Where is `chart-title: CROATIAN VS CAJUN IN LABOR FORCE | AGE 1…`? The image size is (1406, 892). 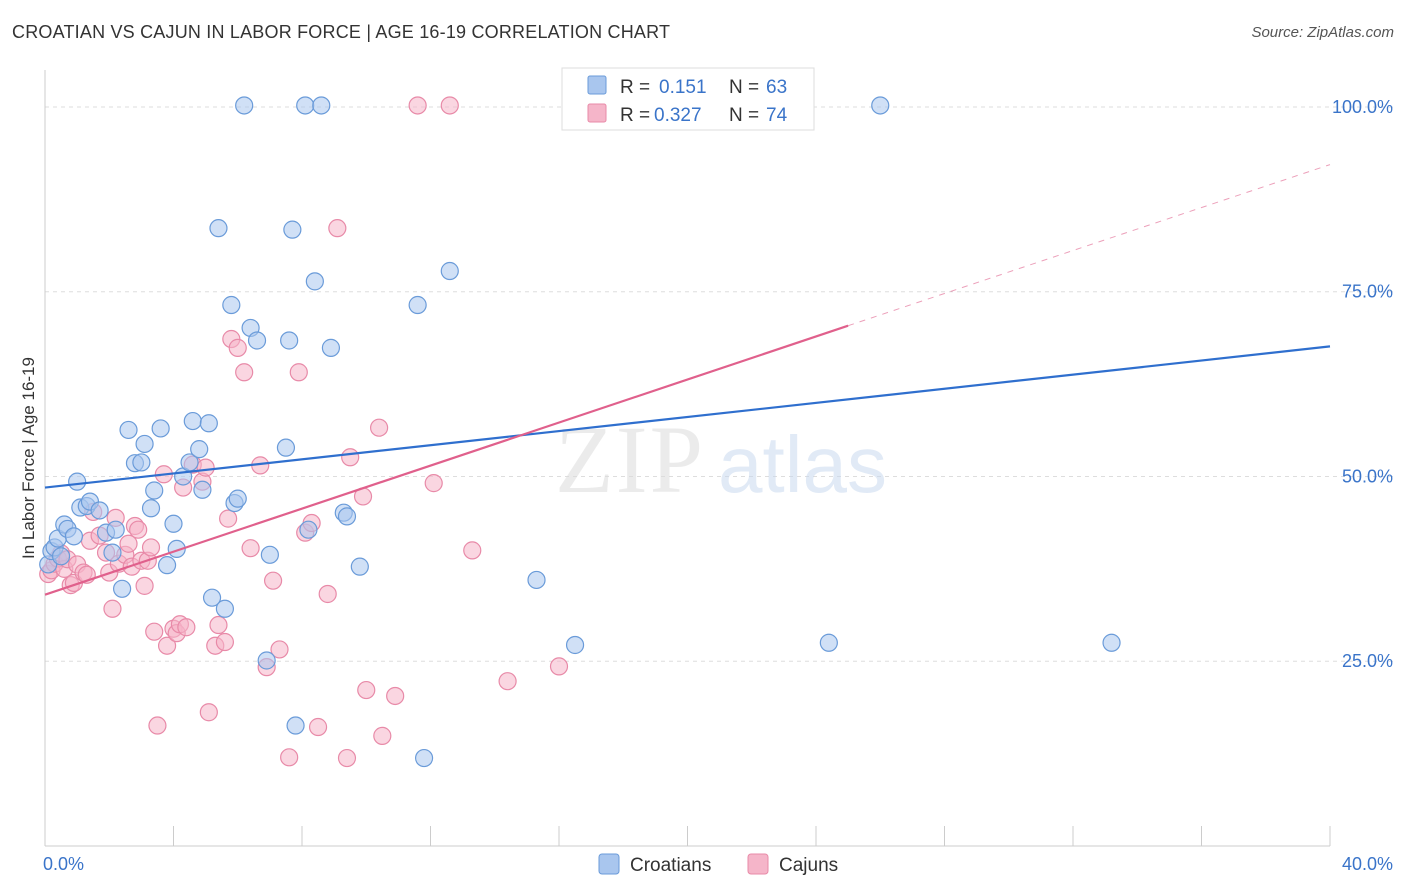 chart-title: CROATIAN VS CAJUN IN LABOR FORCE | AGE 1… is located at coordinates (341, 32).